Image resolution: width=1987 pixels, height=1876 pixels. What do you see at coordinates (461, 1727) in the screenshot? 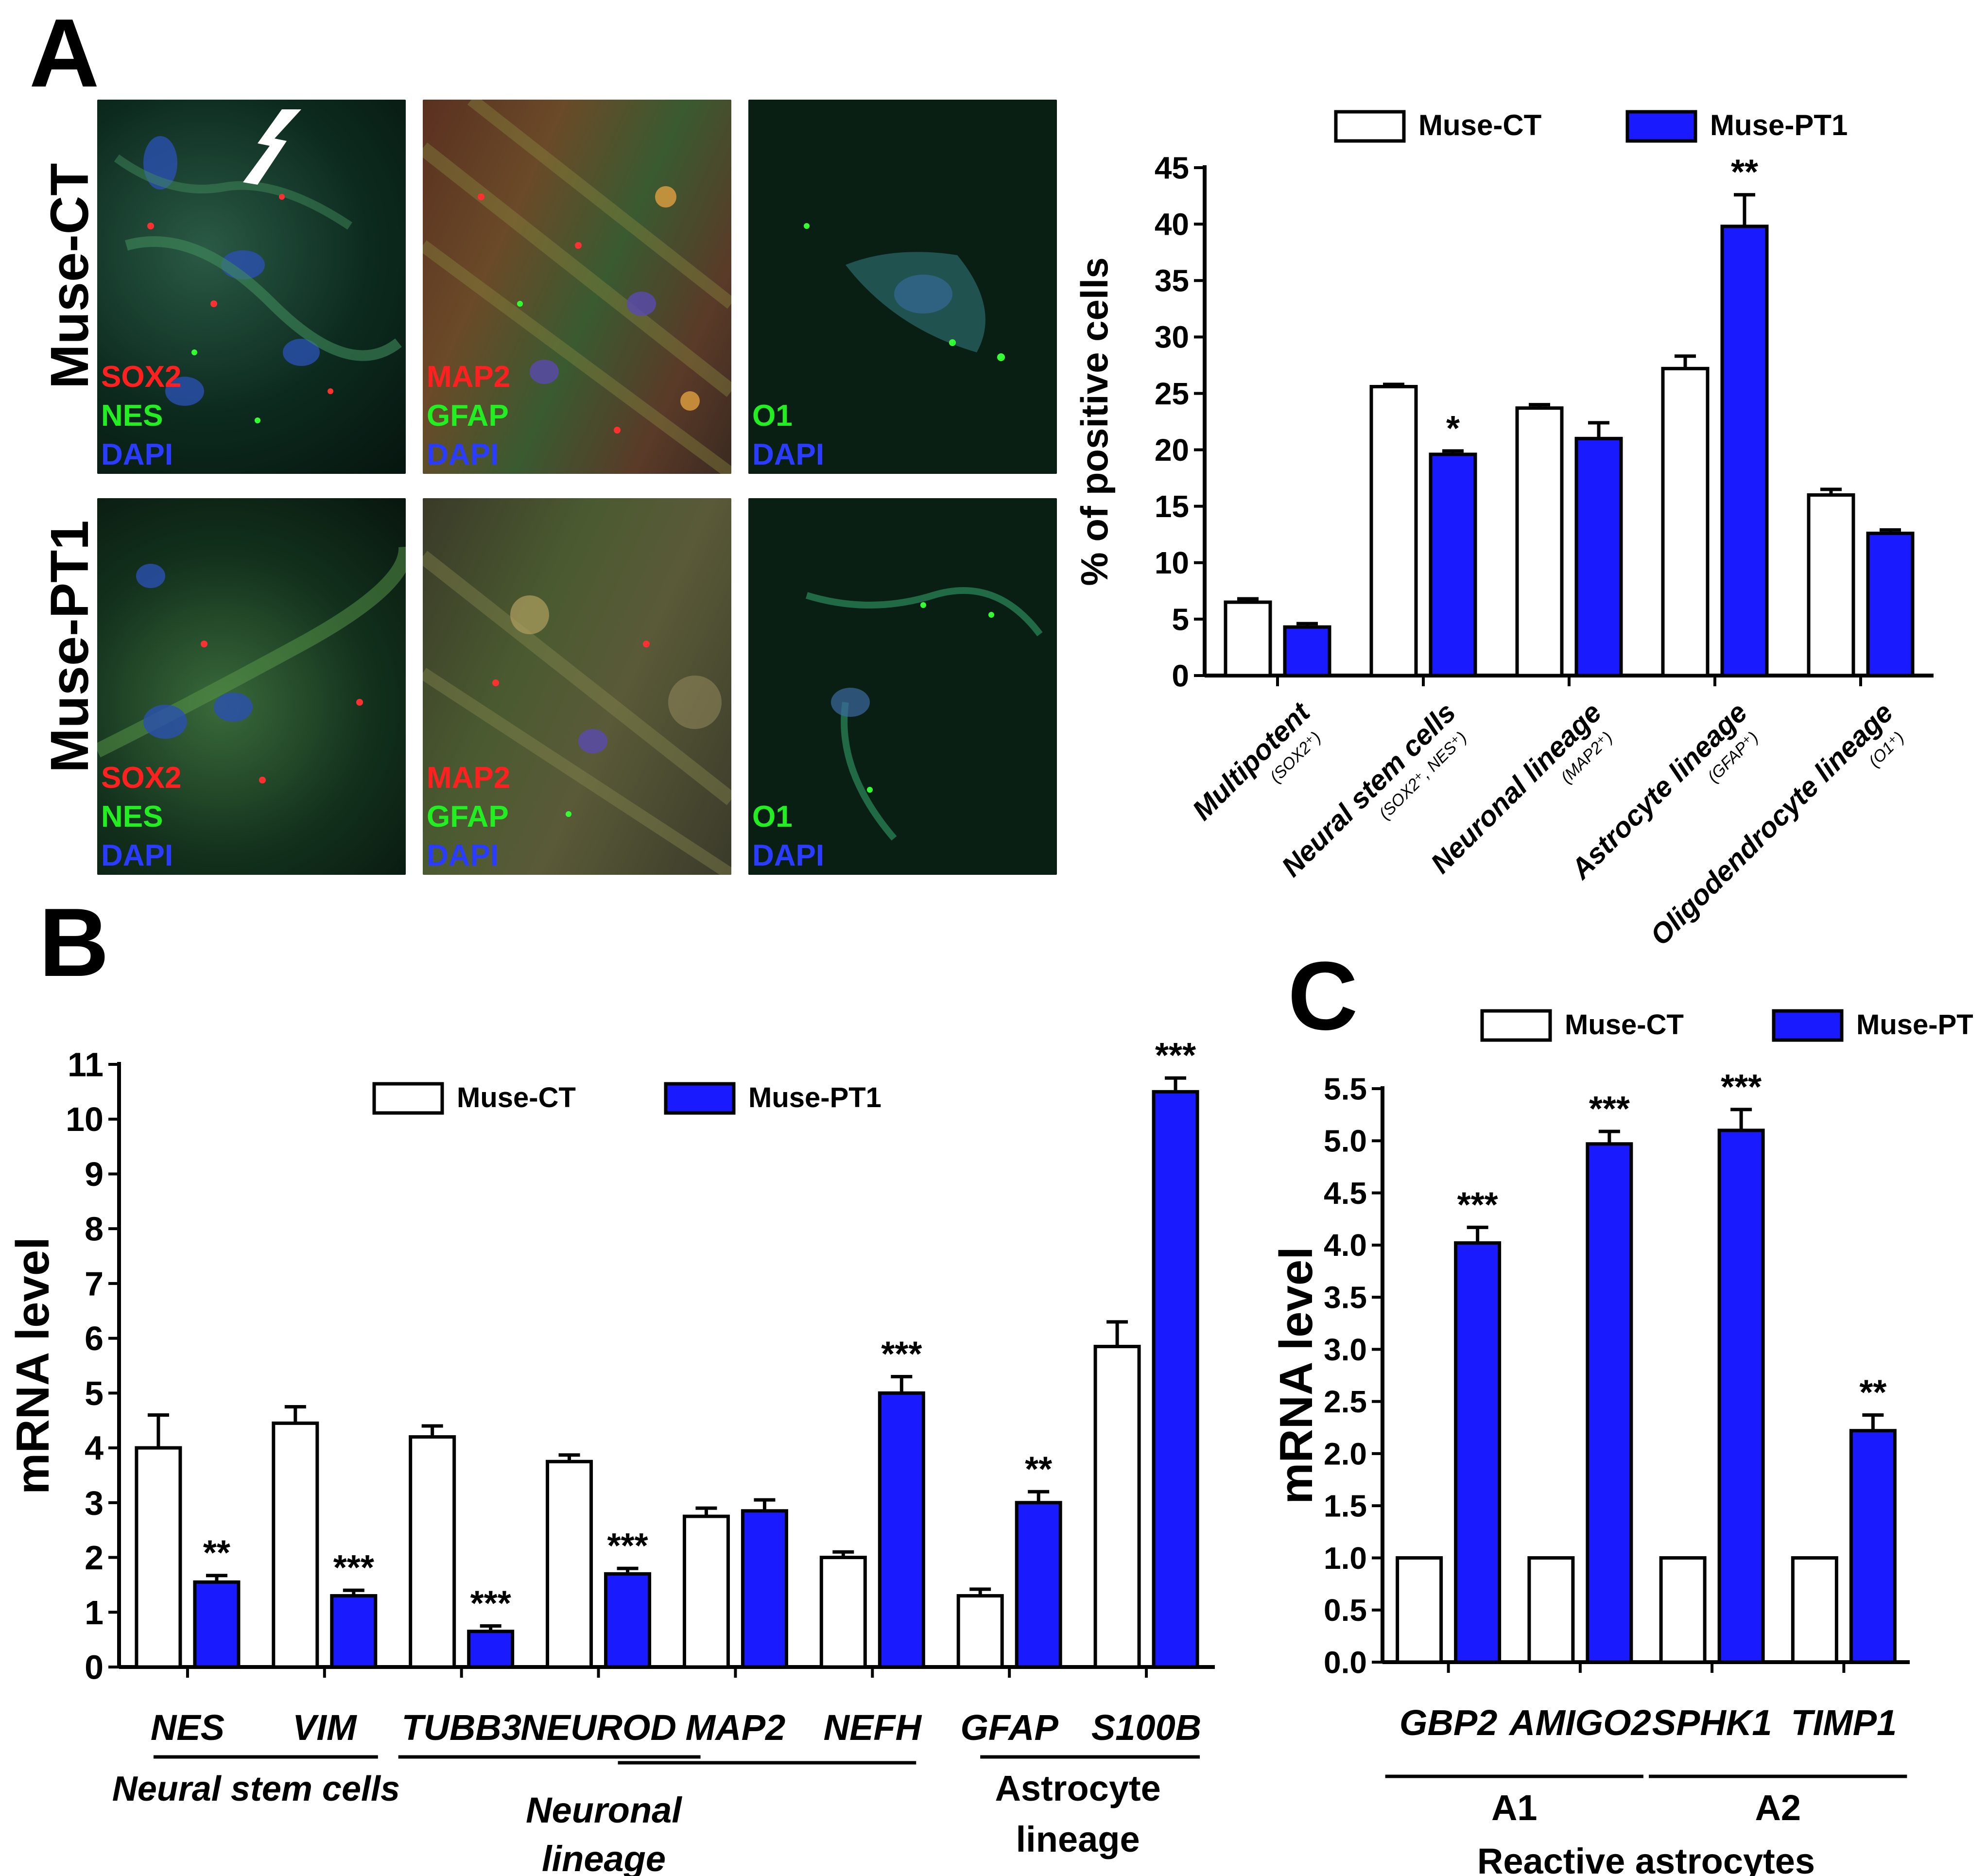
I see `x-tick-label: TUBB3` at bounding box center [461, 1727].